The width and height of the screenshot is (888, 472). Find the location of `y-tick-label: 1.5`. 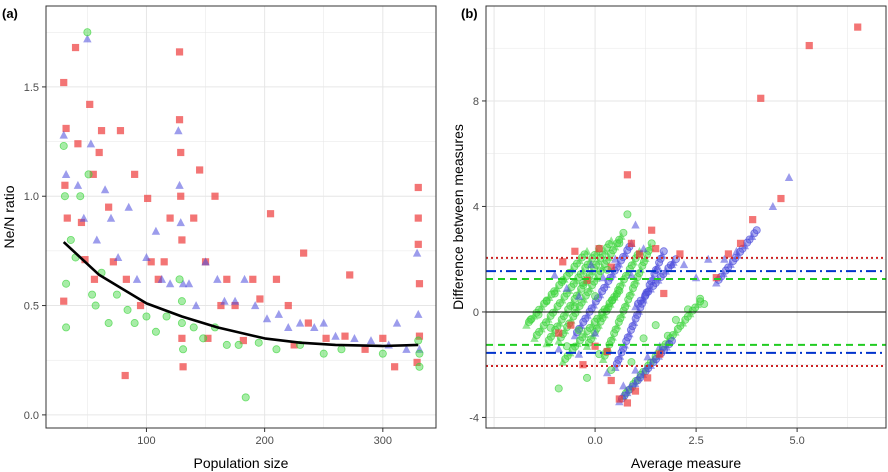

y-tick-label: 1.5 is located at coordinates (31, 88).